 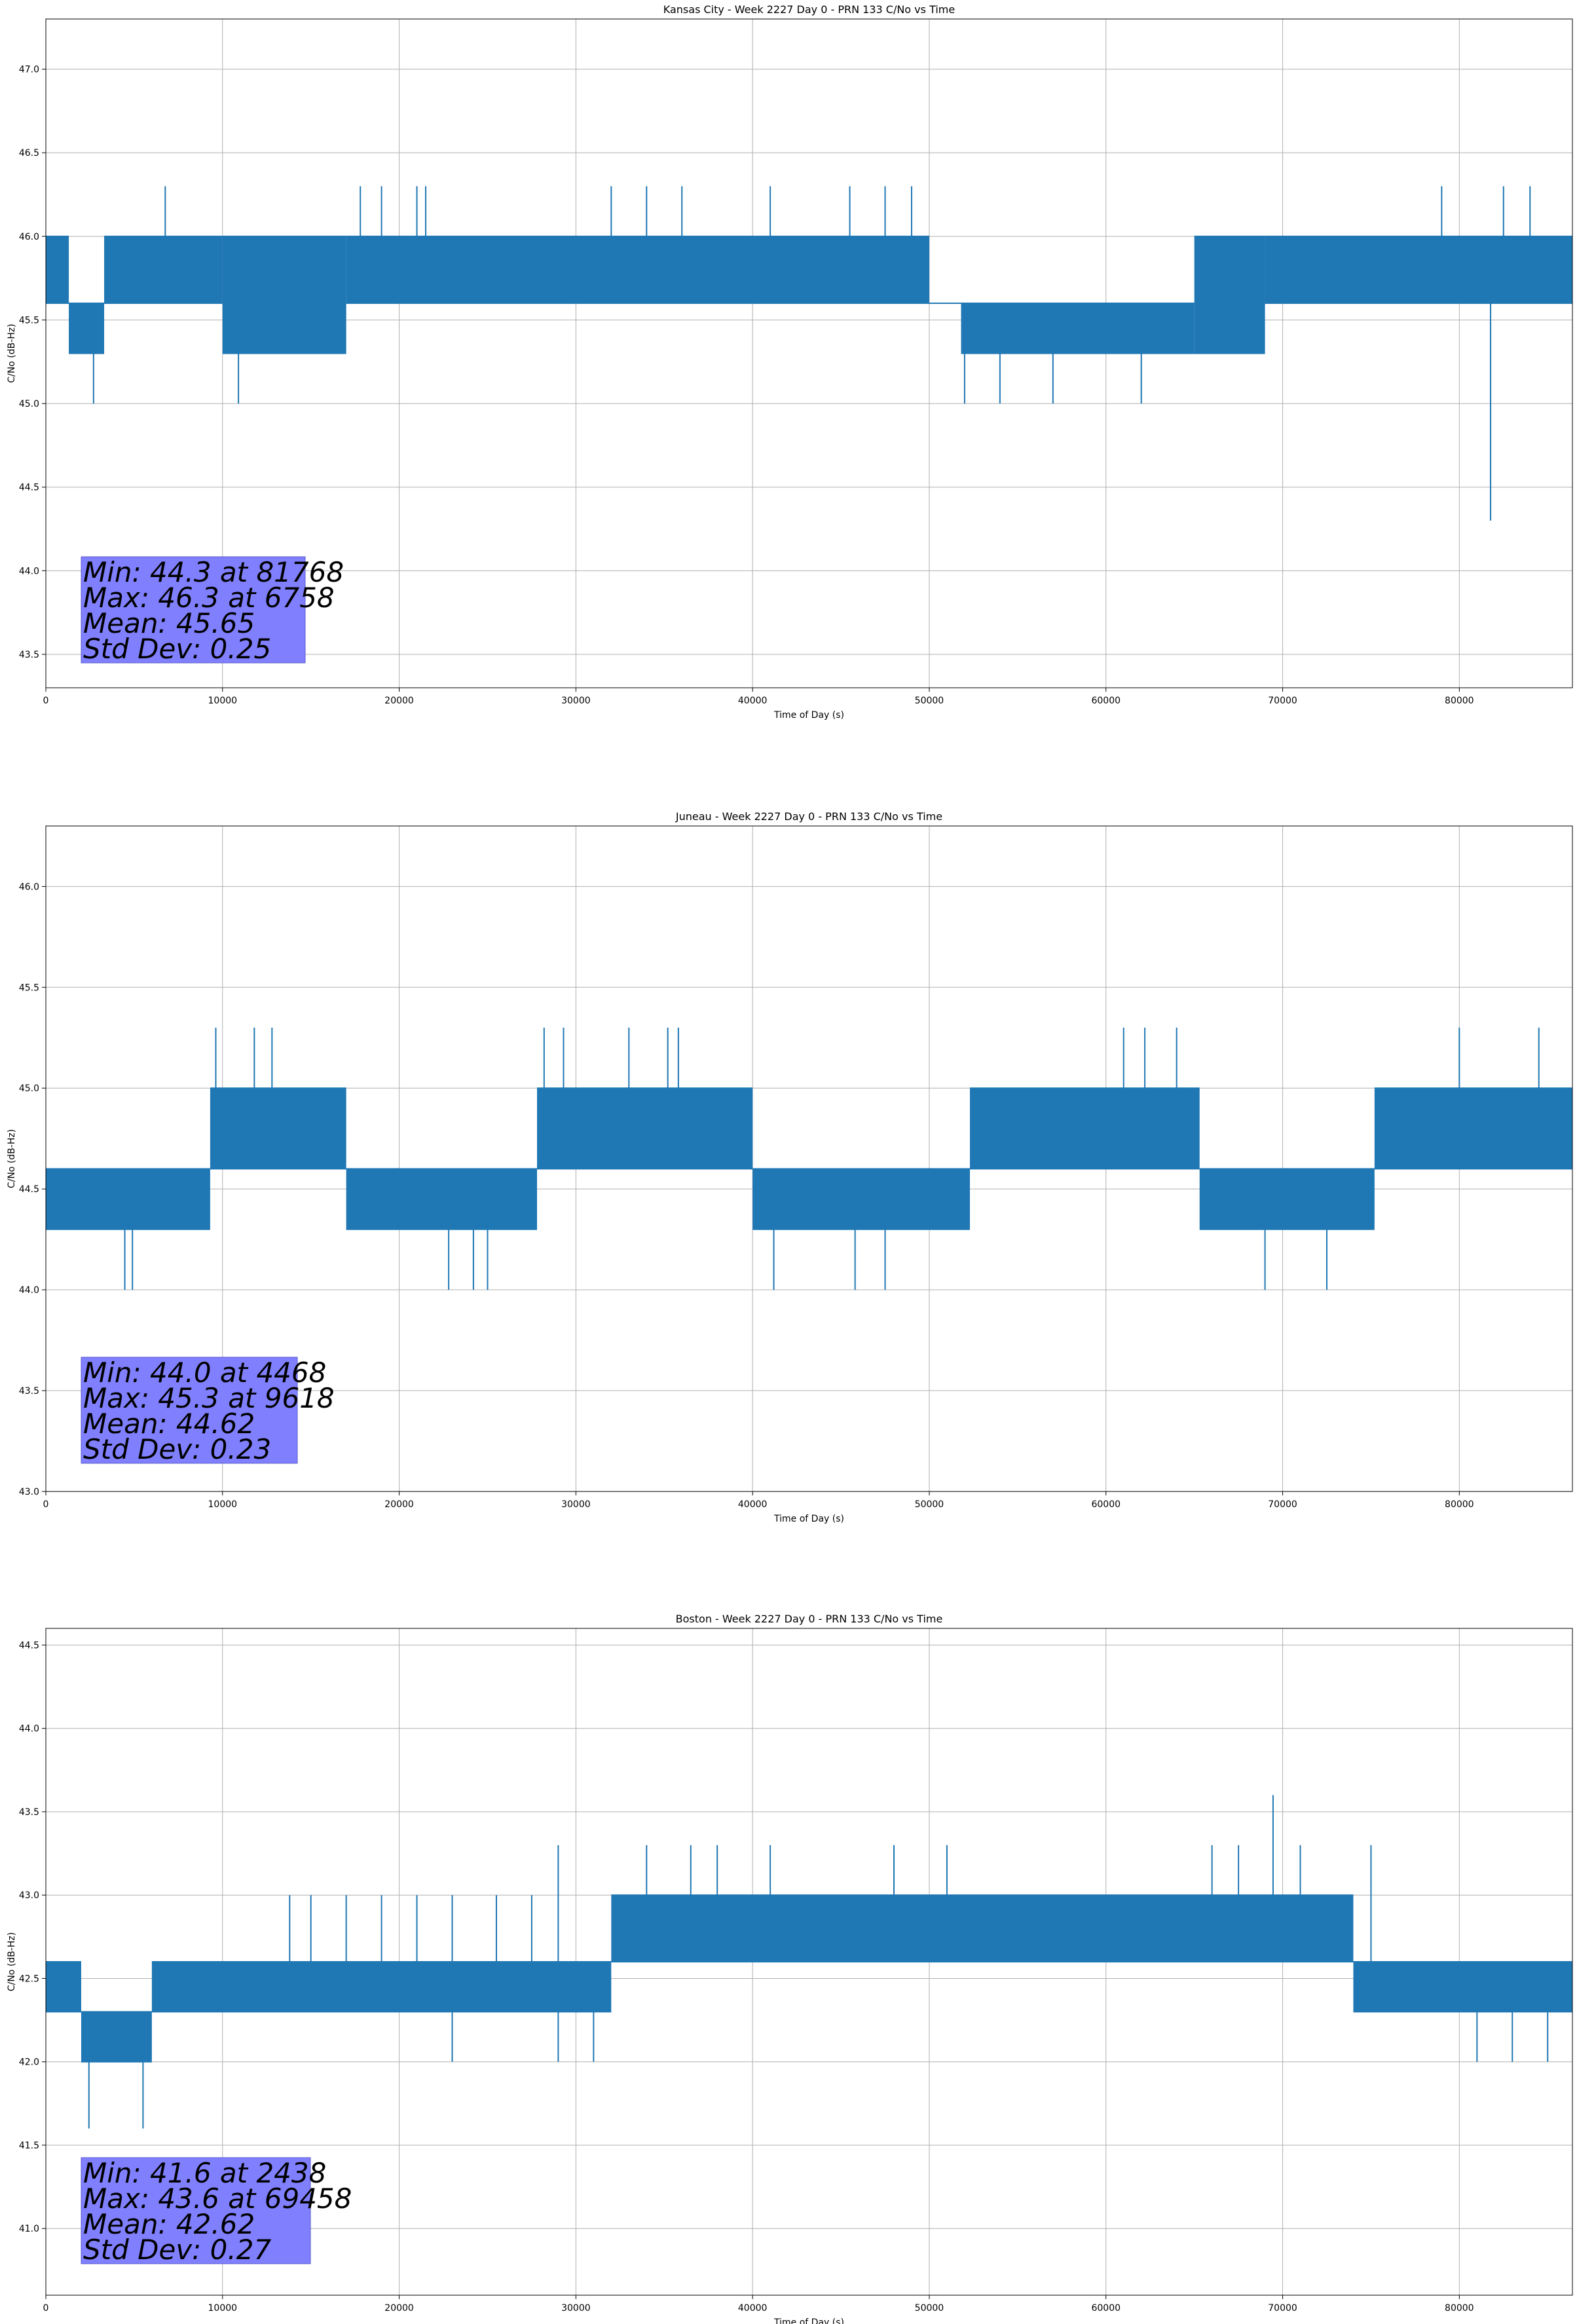 What do you see at coordinates (29, 2229) in the screenshot?
I see `y-tick-label: 41.0` at bounding box center [29, 2229].